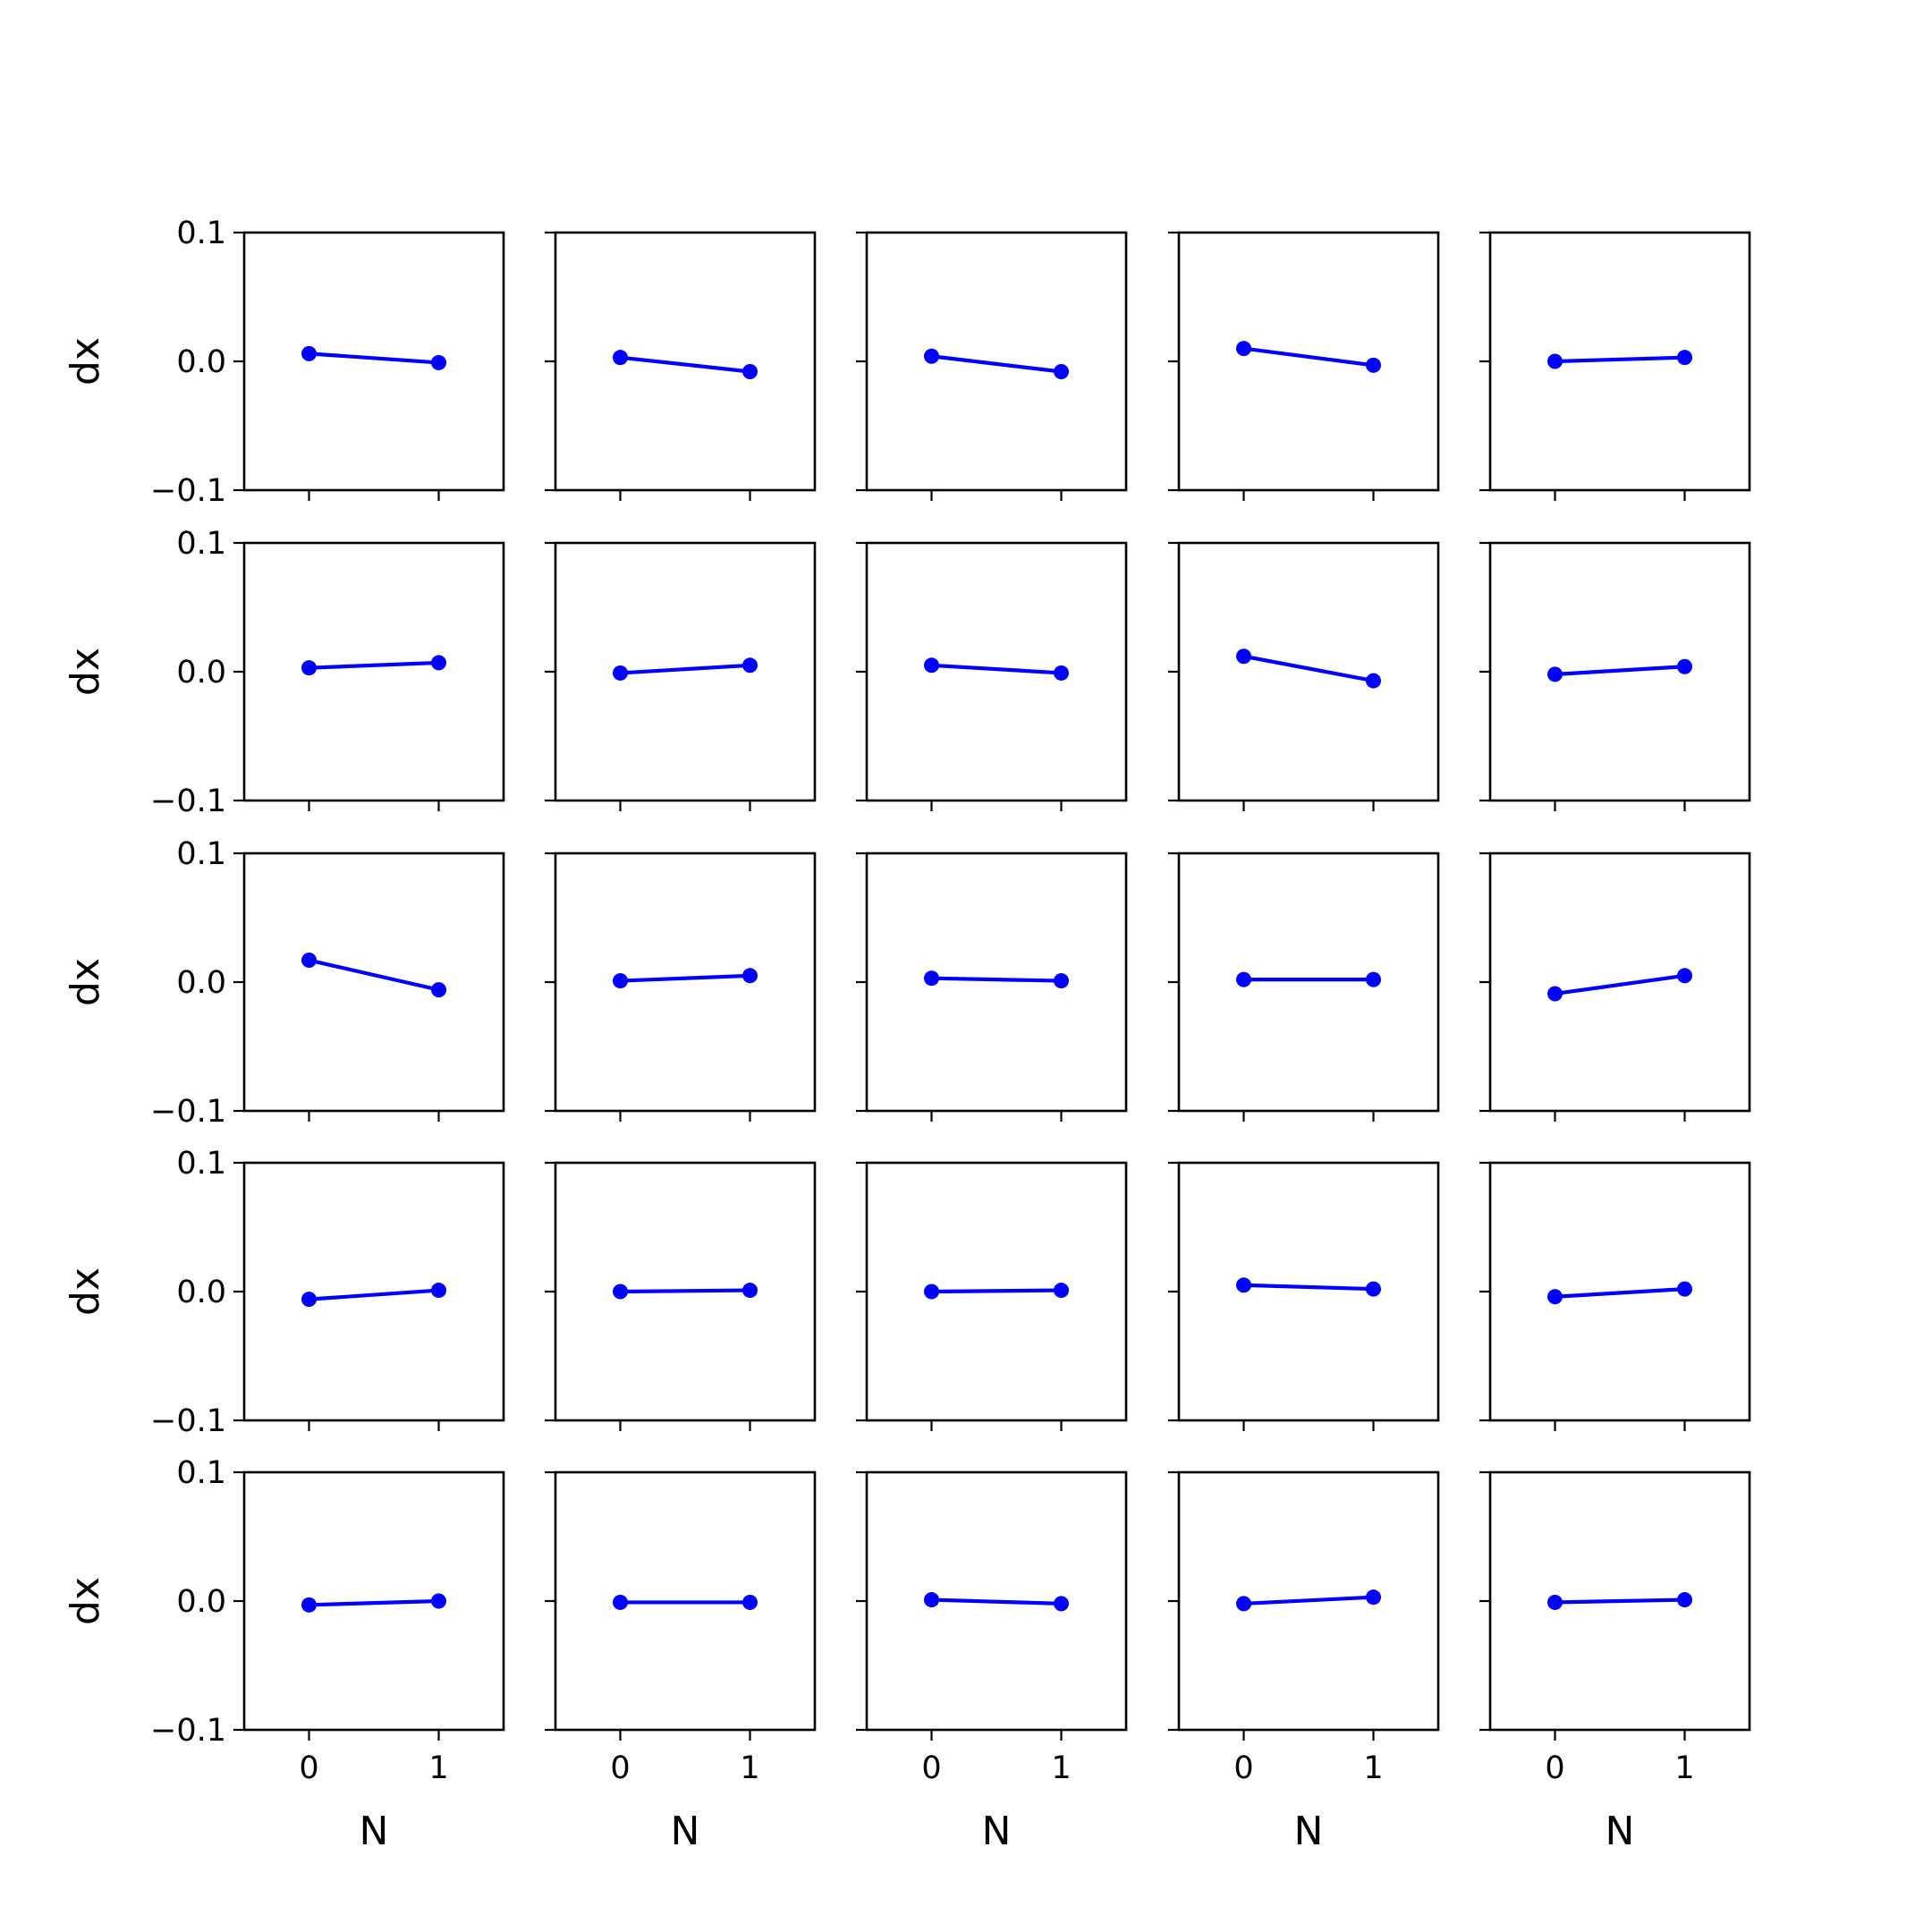 The image size is (1932, 1932). Describe the element at coordinates (284, 1654) in the screenshot. I see `subplot-r5-c1: 0.1 0.0 −0.1 0 1 dx N` at that location.